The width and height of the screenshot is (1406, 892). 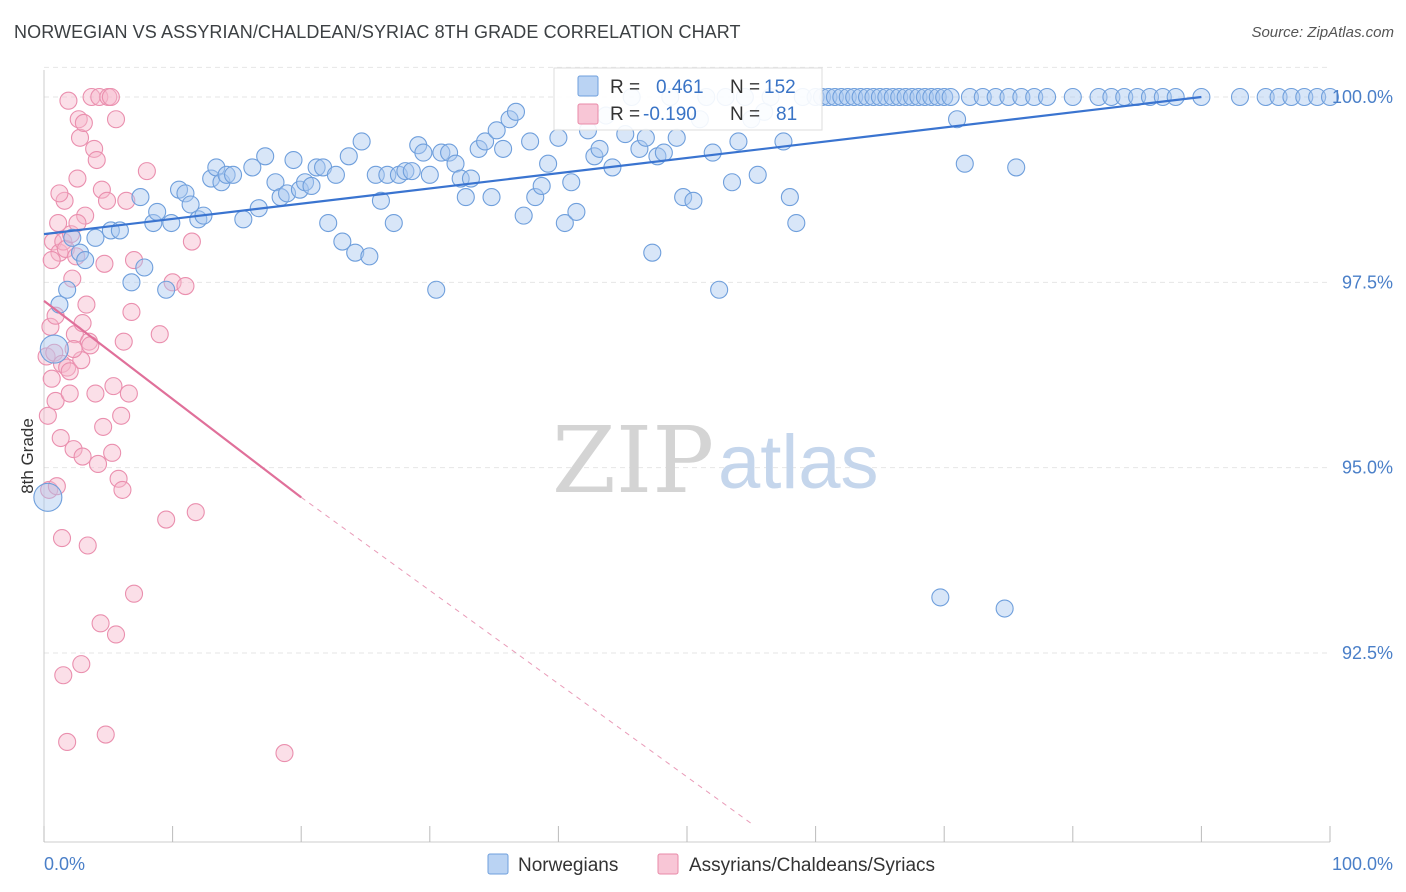 What do you see at coordinates (715, 460) in the screenshot?
I see `watermark: ZIP atlas` at bounding box center [715, 460].